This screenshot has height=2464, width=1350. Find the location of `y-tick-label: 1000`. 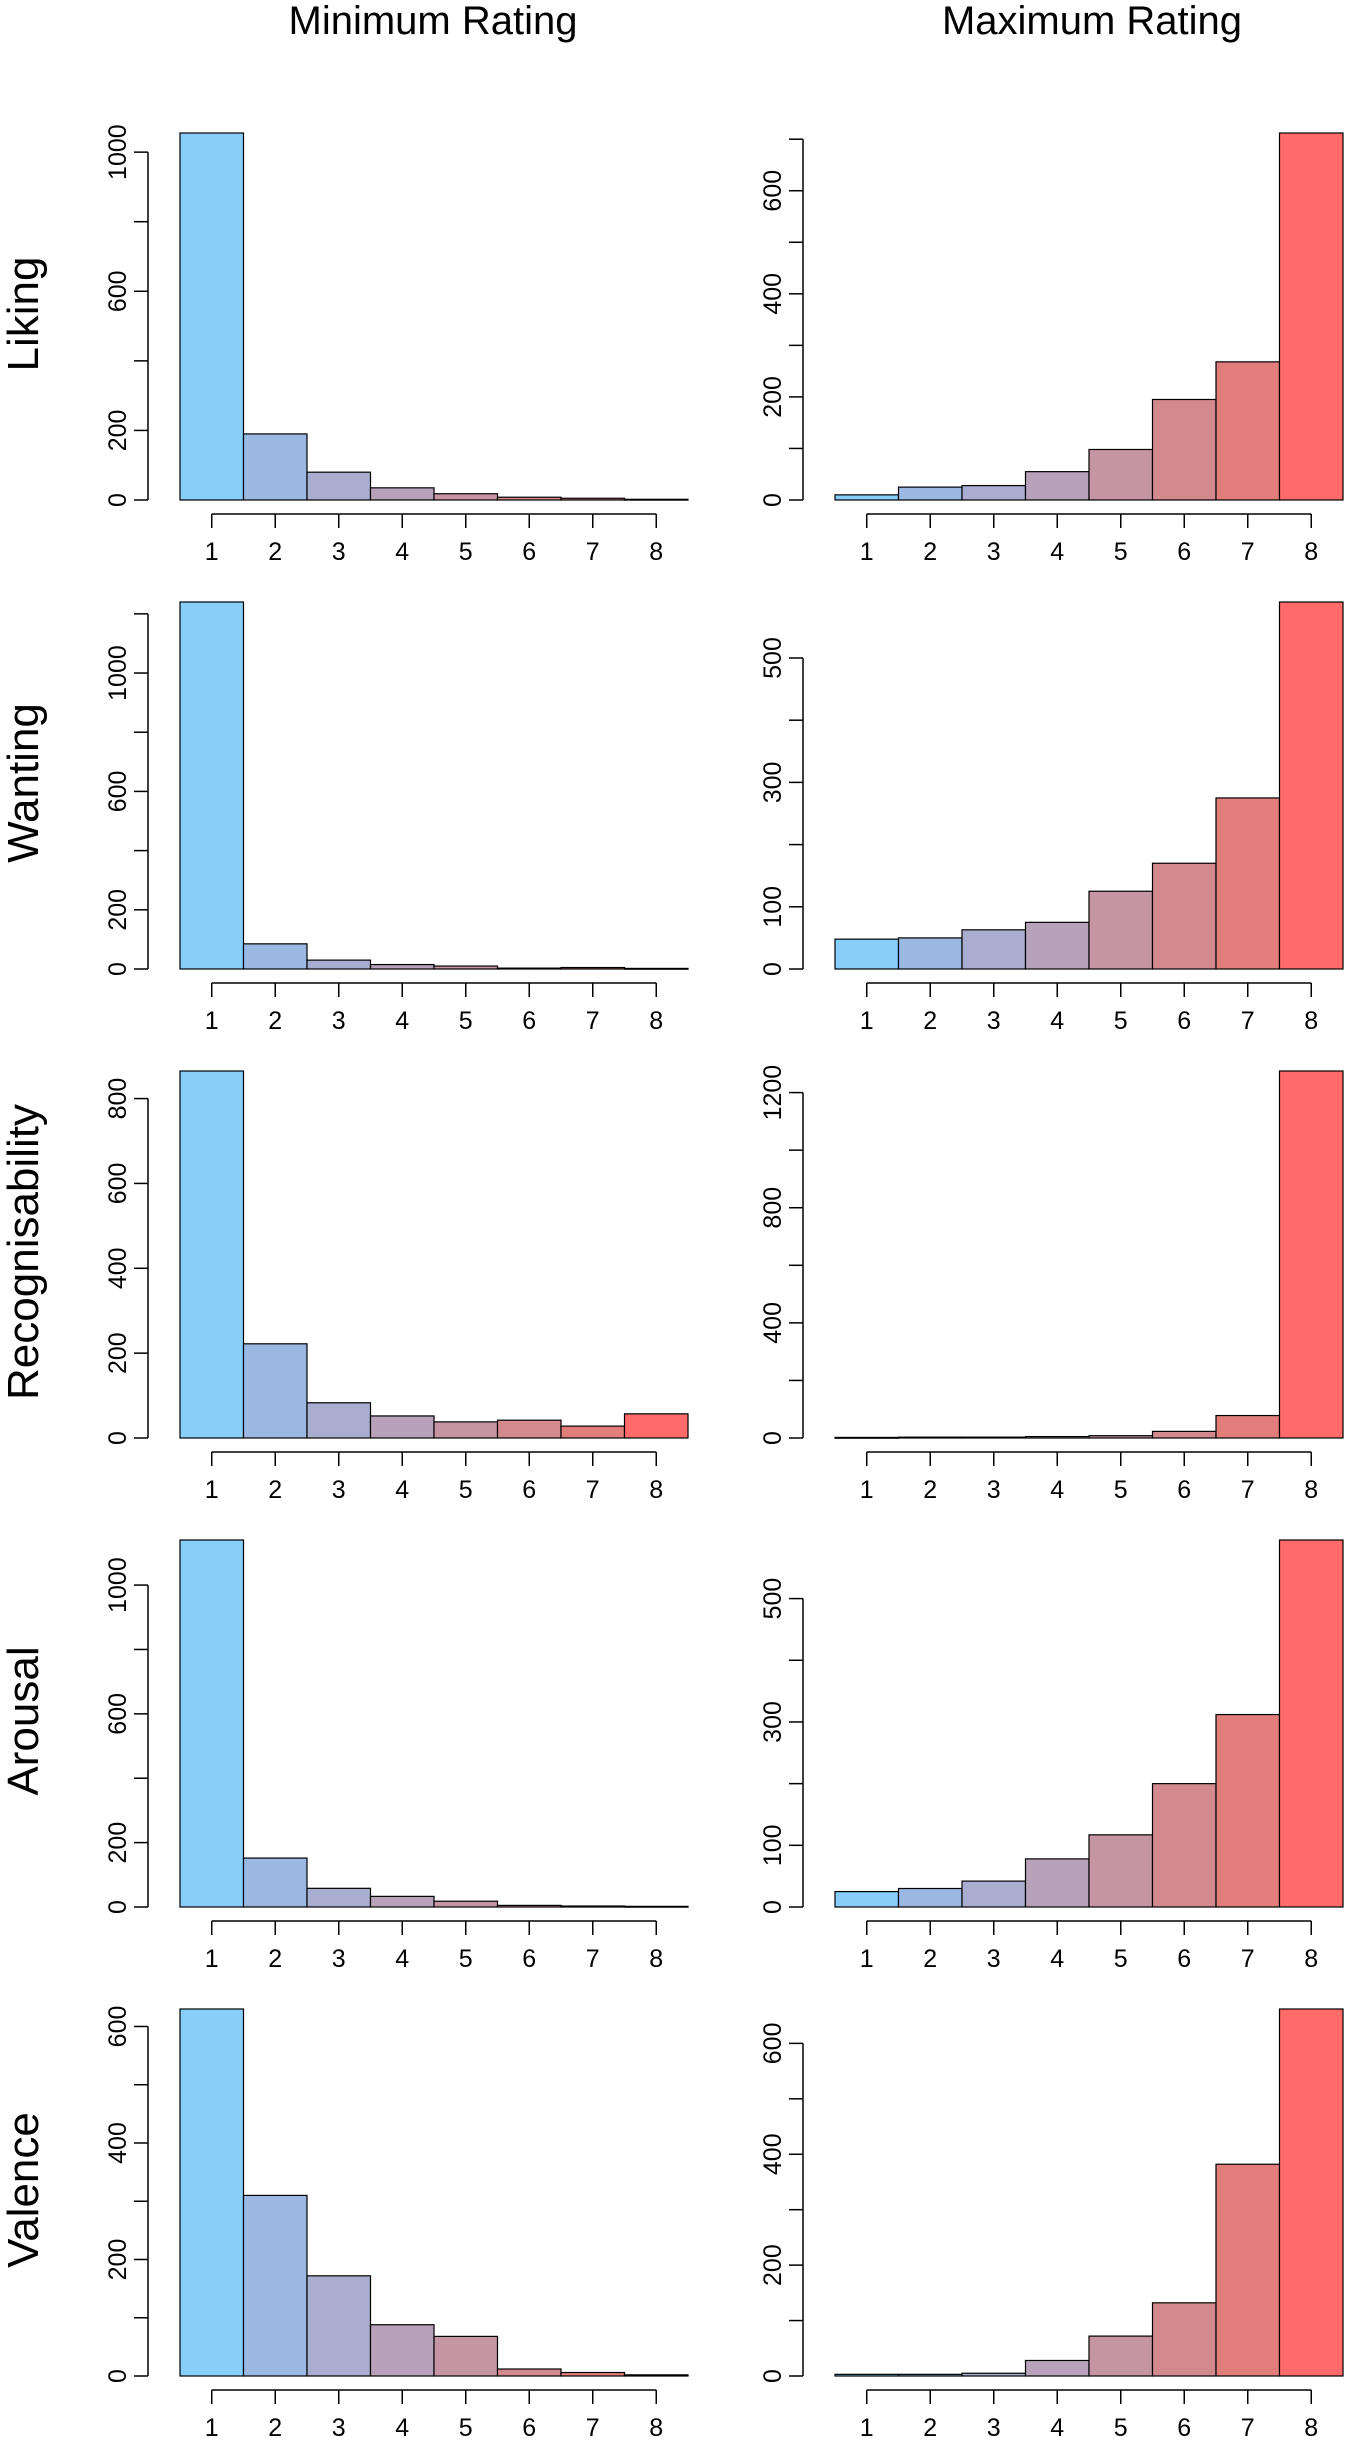

y-tick-label: 1000 is located at coordinates (118, 152).